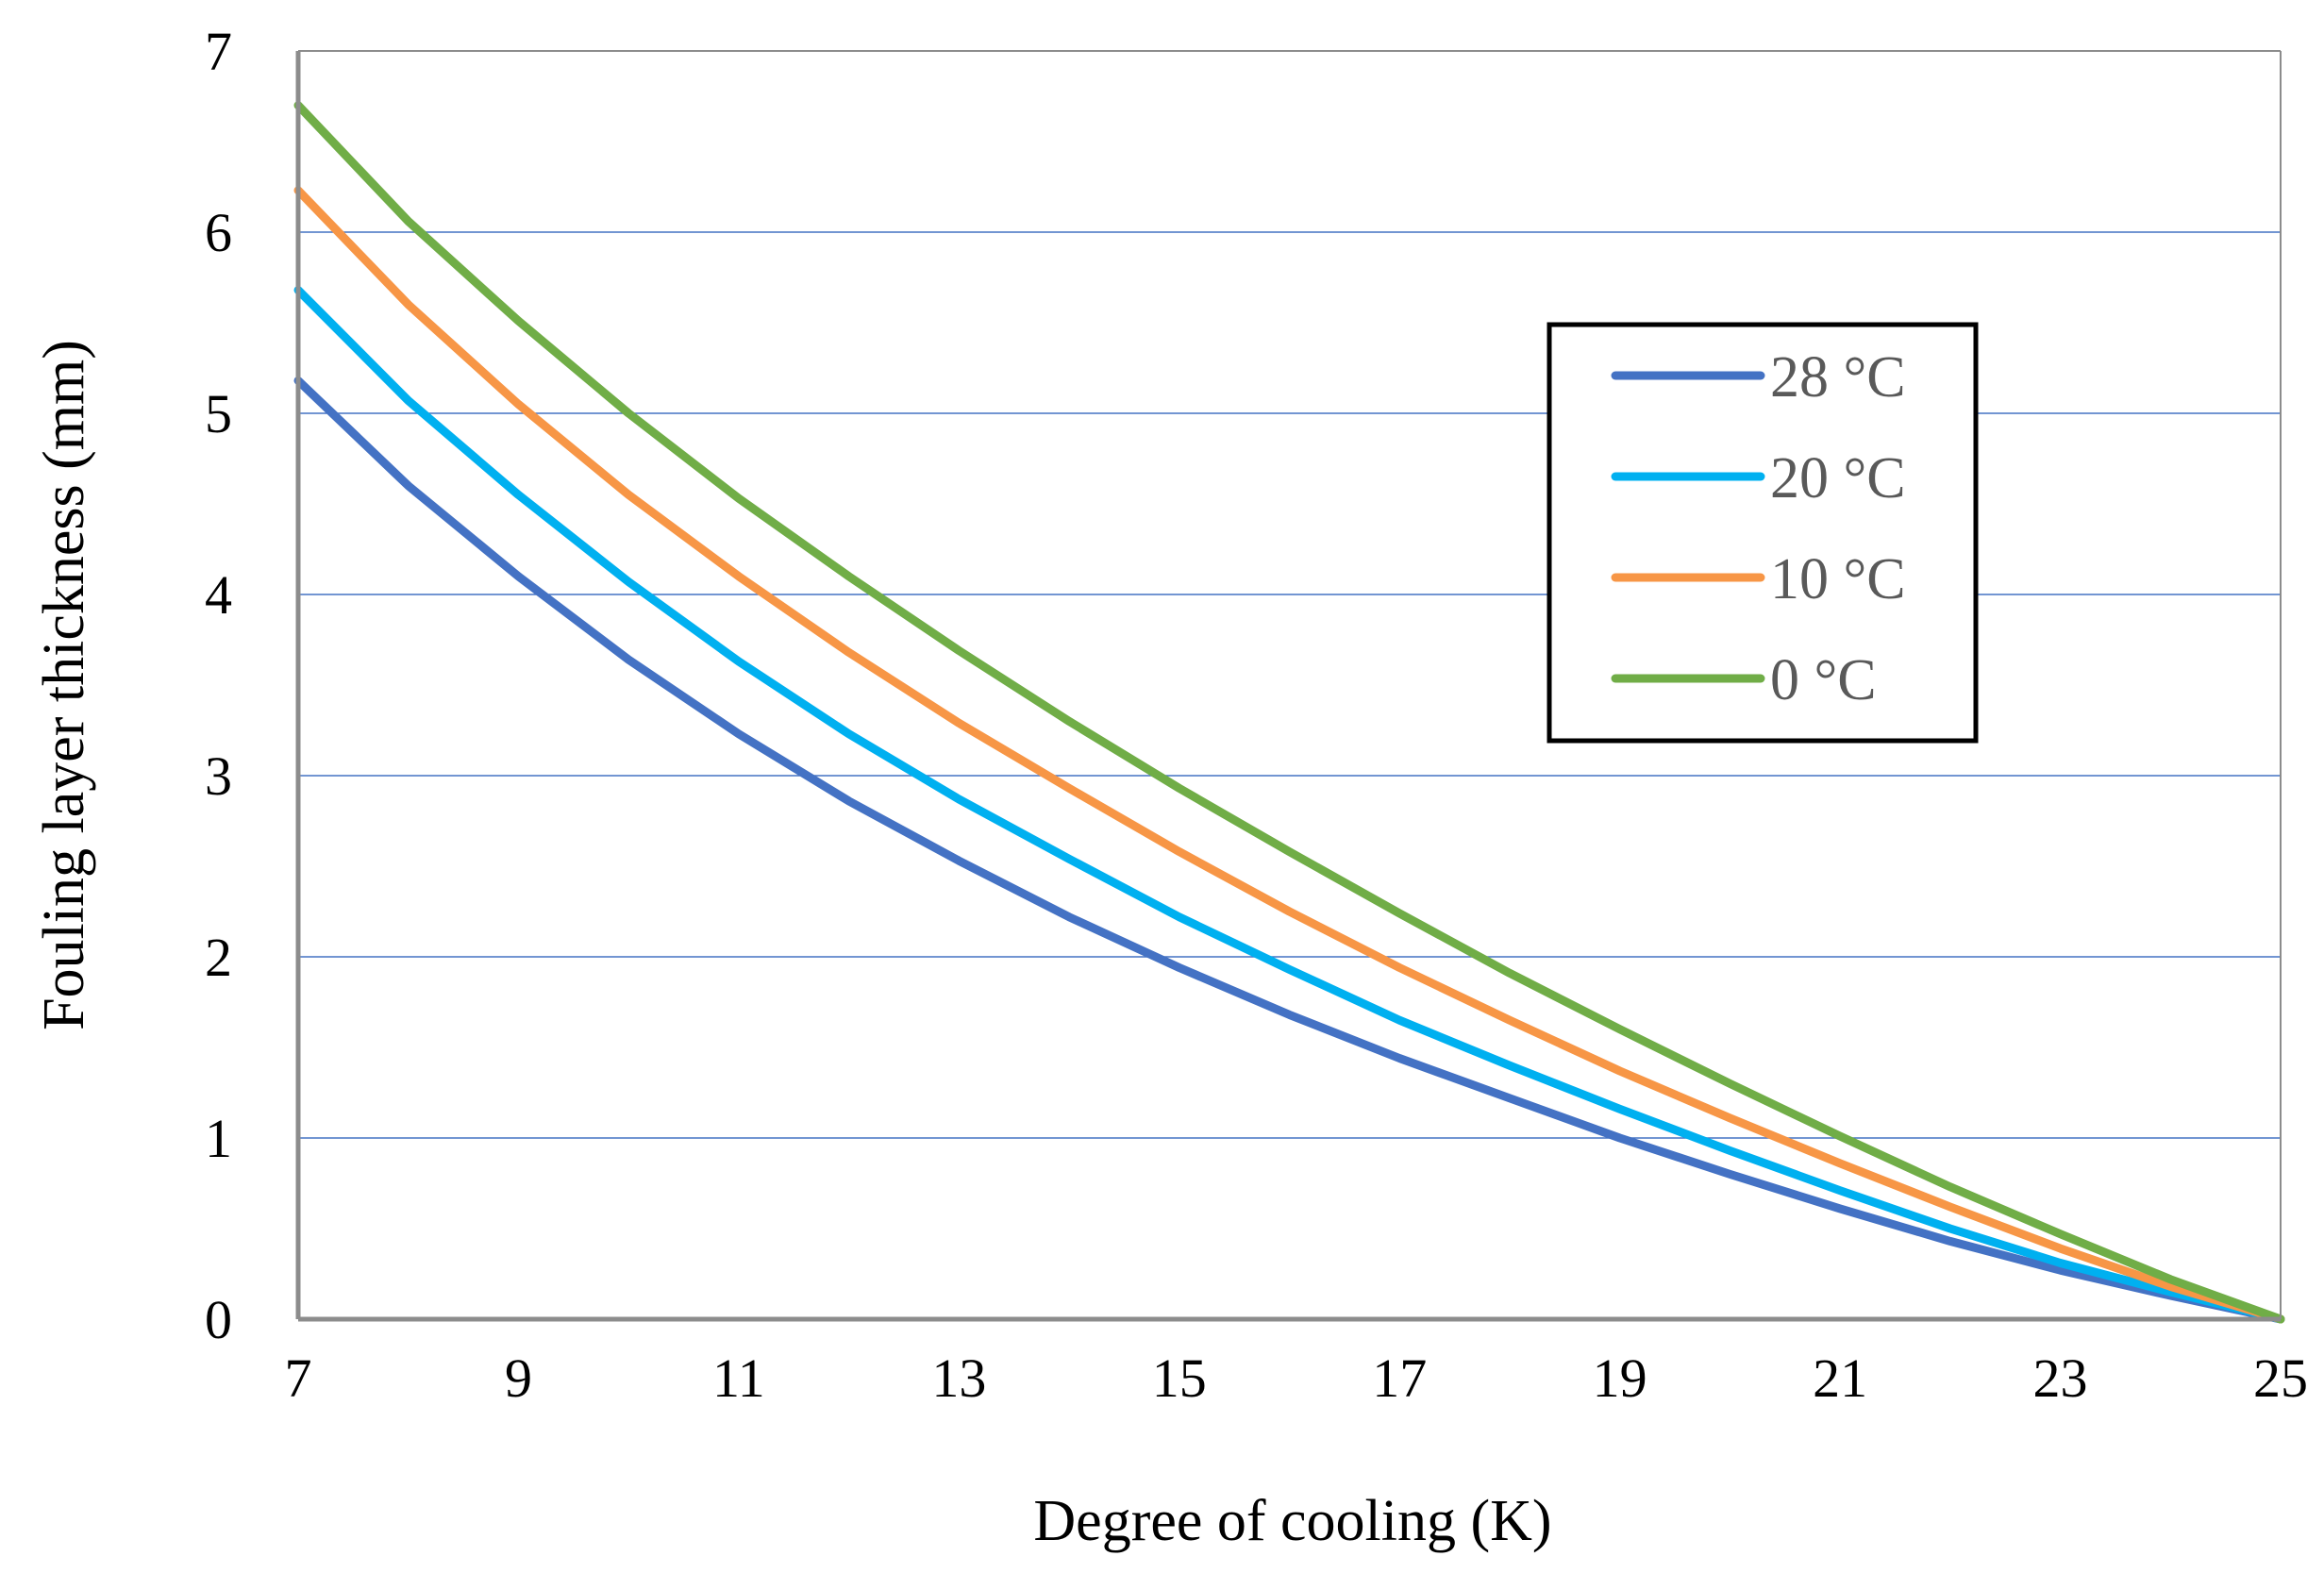 The width and height of the screenshot is (2324, 1573). Describe the element at coordinates (1292, 1521) in the screenshot. I see `x-axis-title: Degree of cooling (K)` at that location.